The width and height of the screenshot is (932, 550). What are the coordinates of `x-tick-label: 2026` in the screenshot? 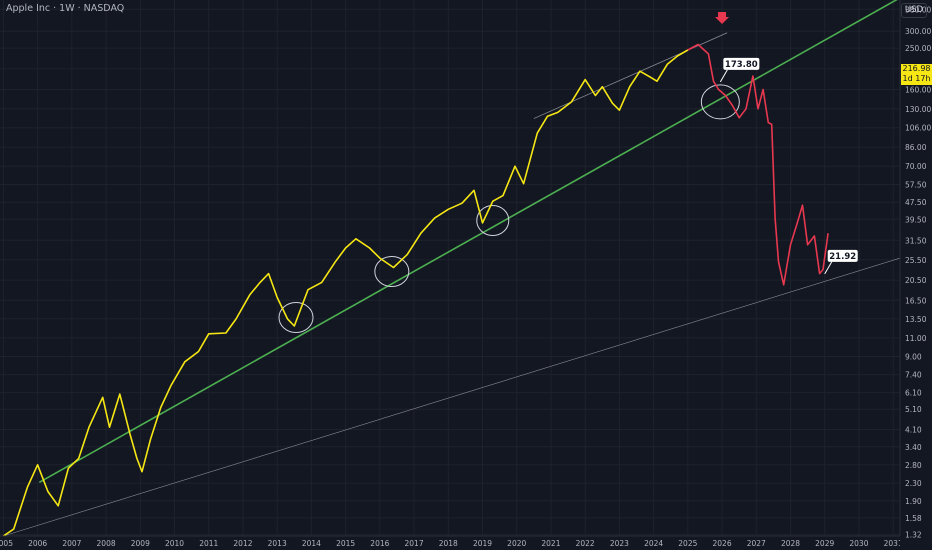 It's located at (722, 543).